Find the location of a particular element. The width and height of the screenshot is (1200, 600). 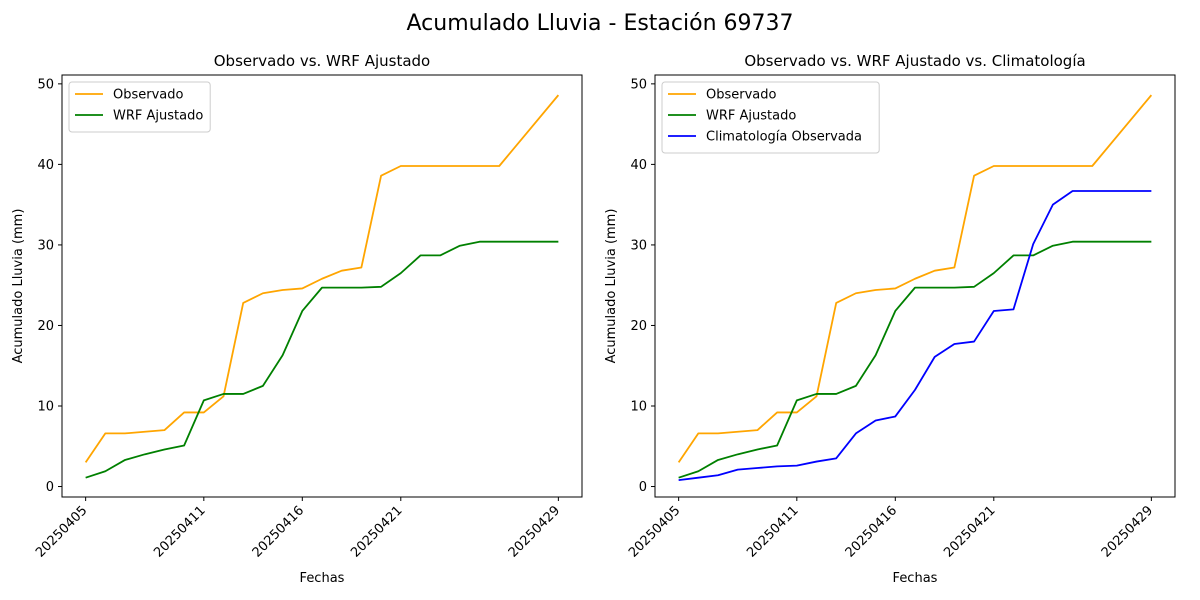

figure-title: Acumulado Lluvia - Estación 69737 is located at coordinates (600, 23).